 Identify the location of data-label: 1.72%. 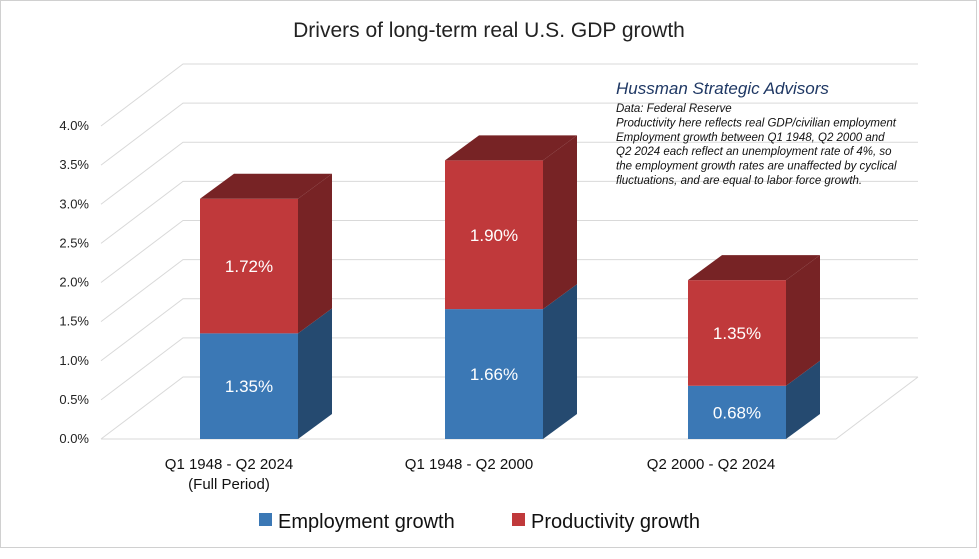
(249, 266).